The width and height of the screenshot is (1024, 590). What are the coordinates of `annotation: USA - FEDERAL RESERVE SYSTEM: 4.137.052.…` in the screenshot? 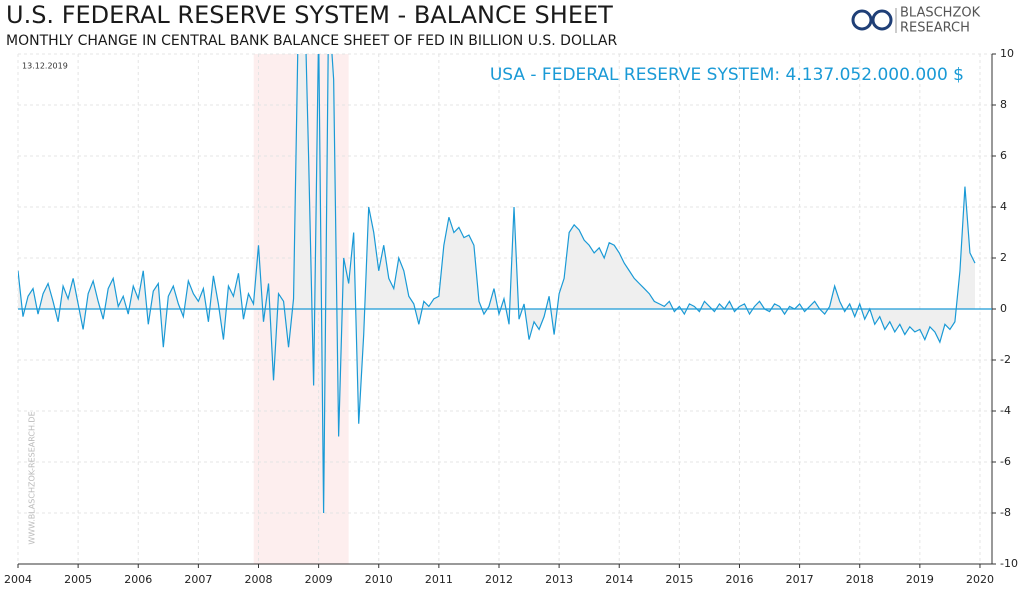 It's located at (727, 75).